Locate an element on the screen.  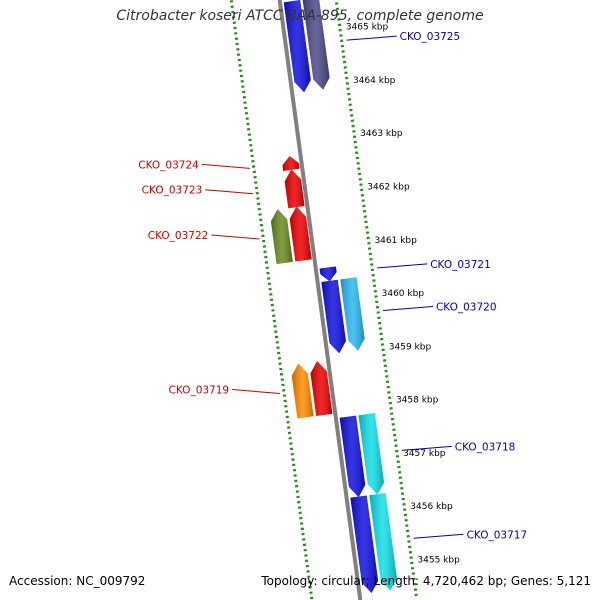
gene-label: CKO_03718 is located at coordinates (485, 447).